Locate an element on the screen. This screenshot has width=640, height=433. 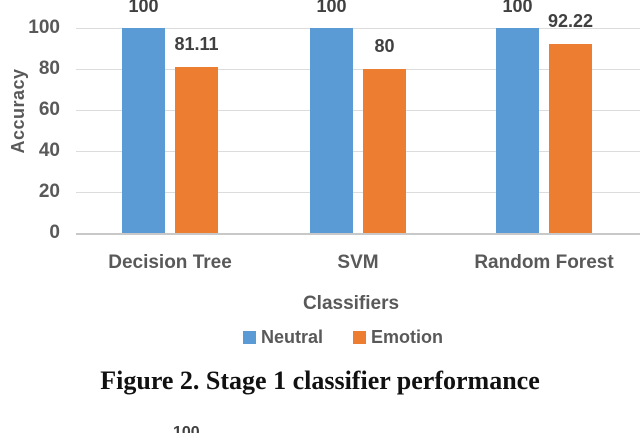
y-tick-label-20: 20 is located at coordinates (49, 191).